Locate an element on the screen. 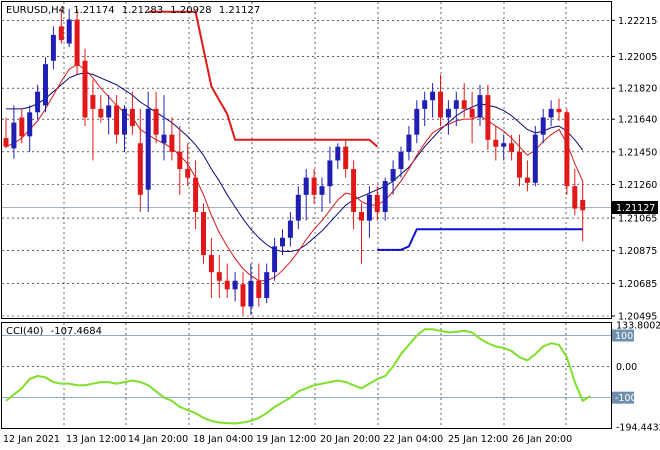  price-tick-label: 1.21640 is located at coordinates (637, 120).